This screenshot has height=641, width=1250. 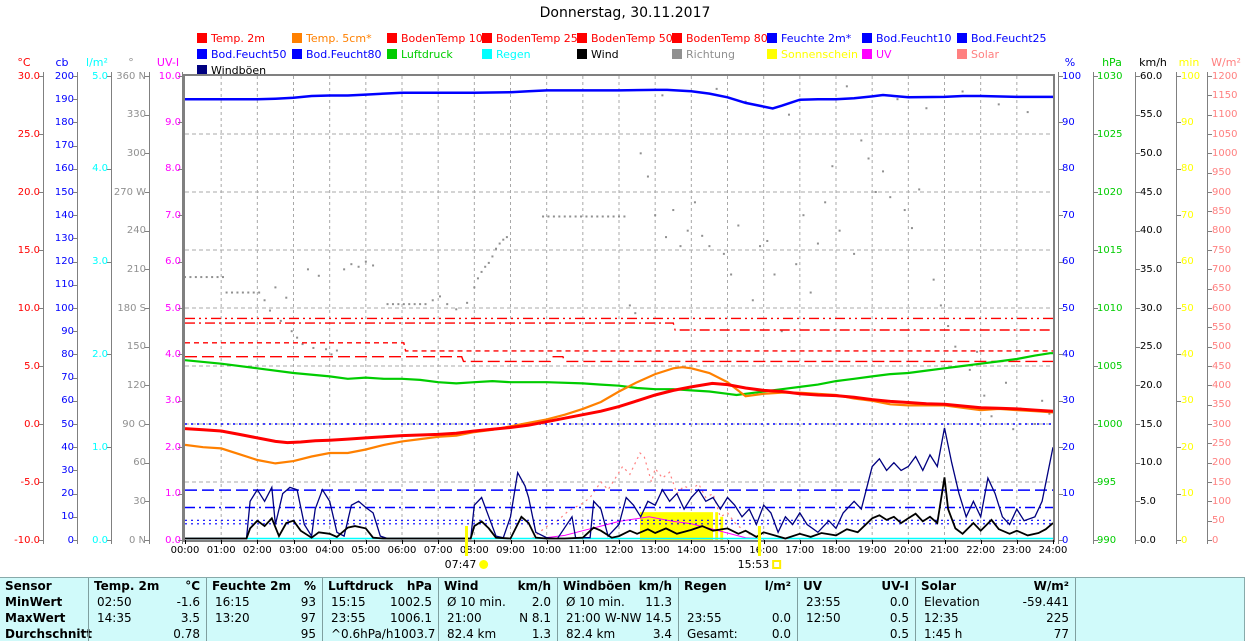 What do you see at coordinates (981, 550) in the screenshot?
I see `x-axis-label: 22:00` at bounding box center [981, 550].